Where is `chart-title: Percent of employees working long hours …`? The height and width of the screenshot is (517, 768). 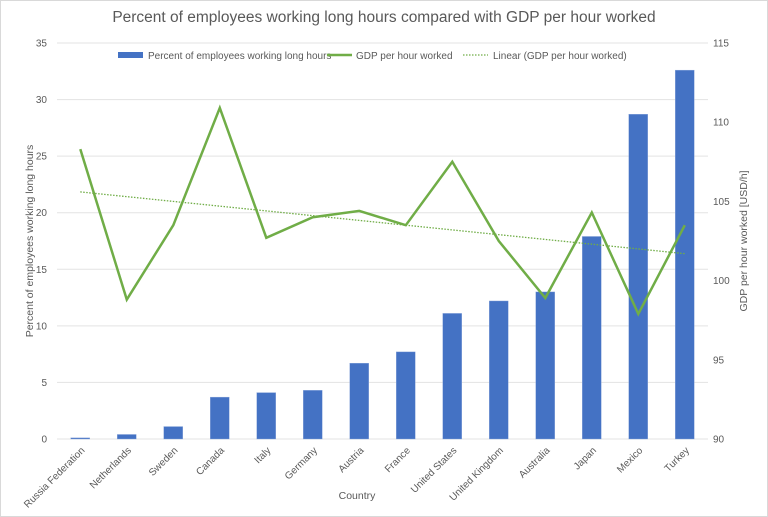
chart-title: Percent of employees working long hours … is located at coordinates (384, 17).